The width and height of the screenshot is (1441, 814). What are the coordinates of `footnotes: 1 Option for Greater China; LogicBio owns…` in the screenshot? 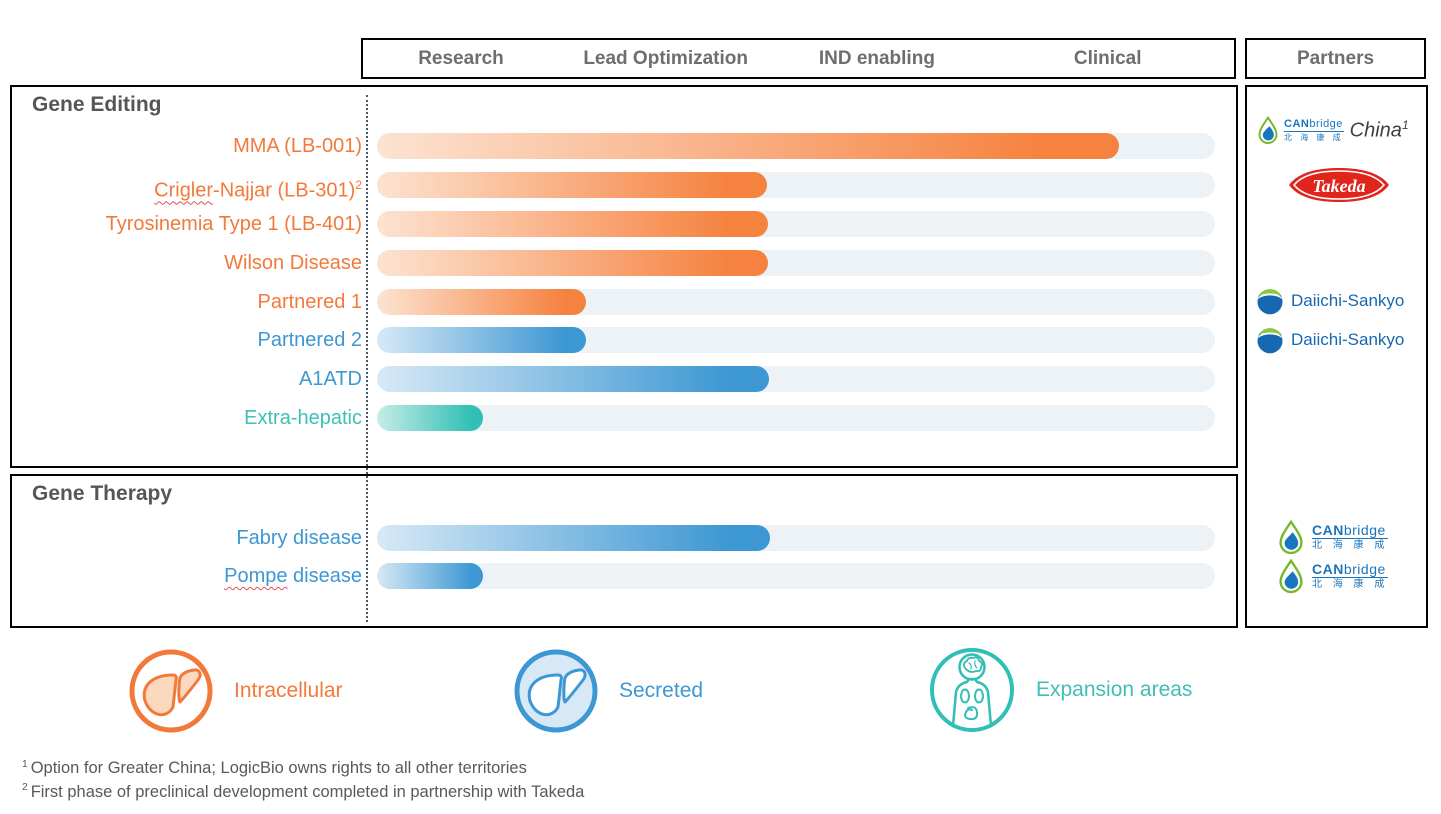 It's located at (303, 781).